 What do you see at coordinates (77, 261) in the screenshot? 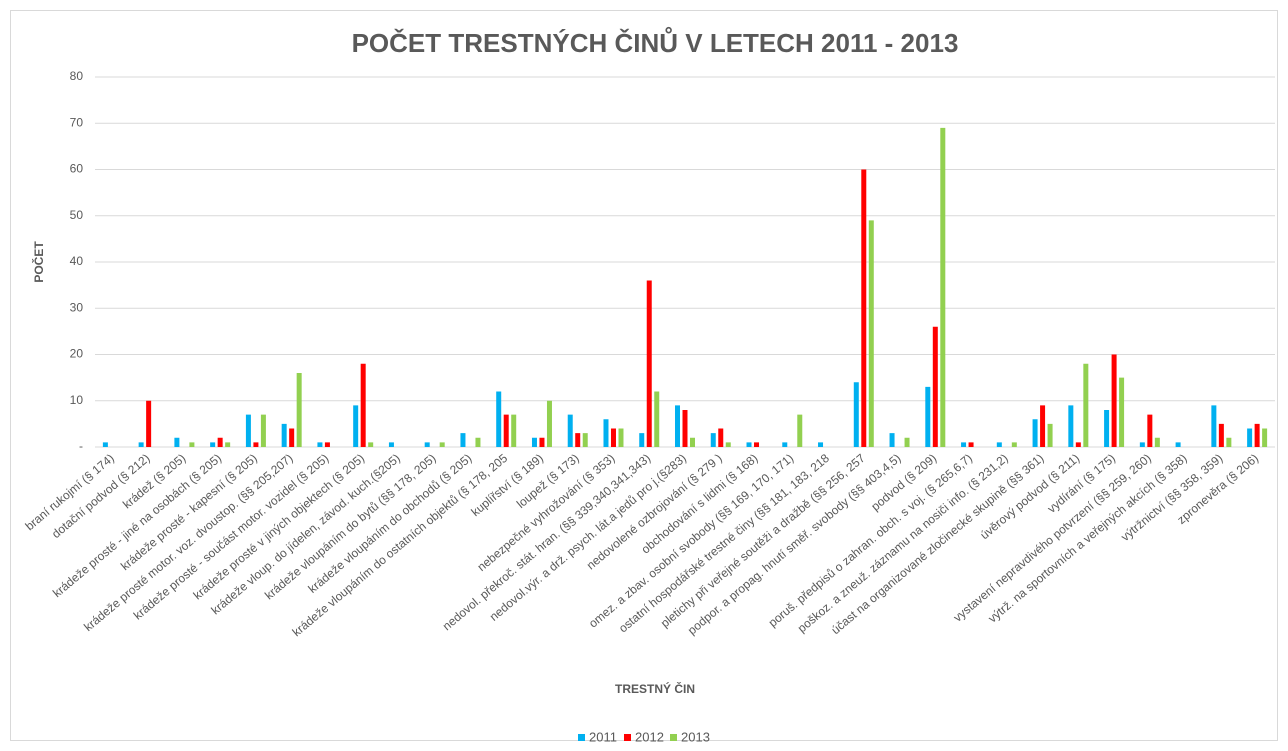
I see `y-tick-label: 40` at bounding box center [77, 261].